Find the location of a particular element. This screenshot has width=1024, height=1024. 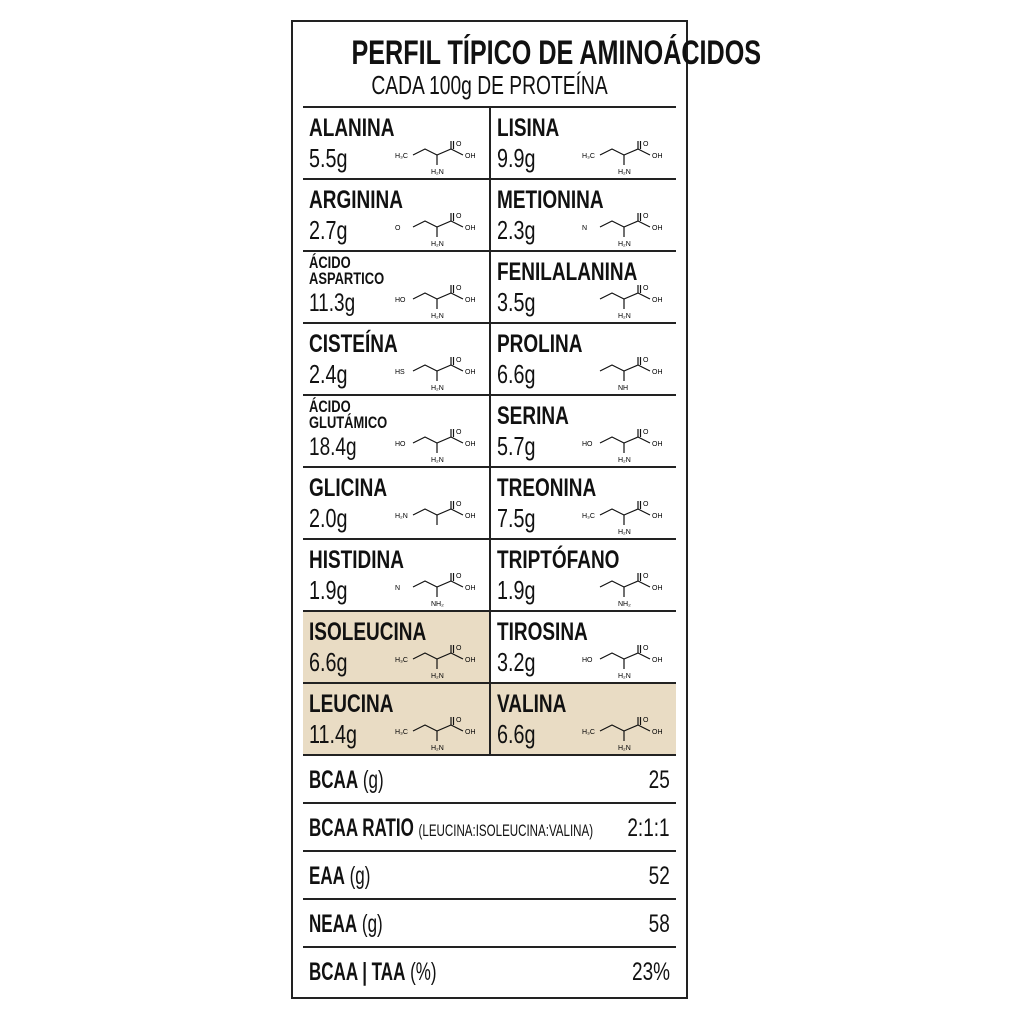

molecule-left-group: H₂N is located at coordinates (401, 516).